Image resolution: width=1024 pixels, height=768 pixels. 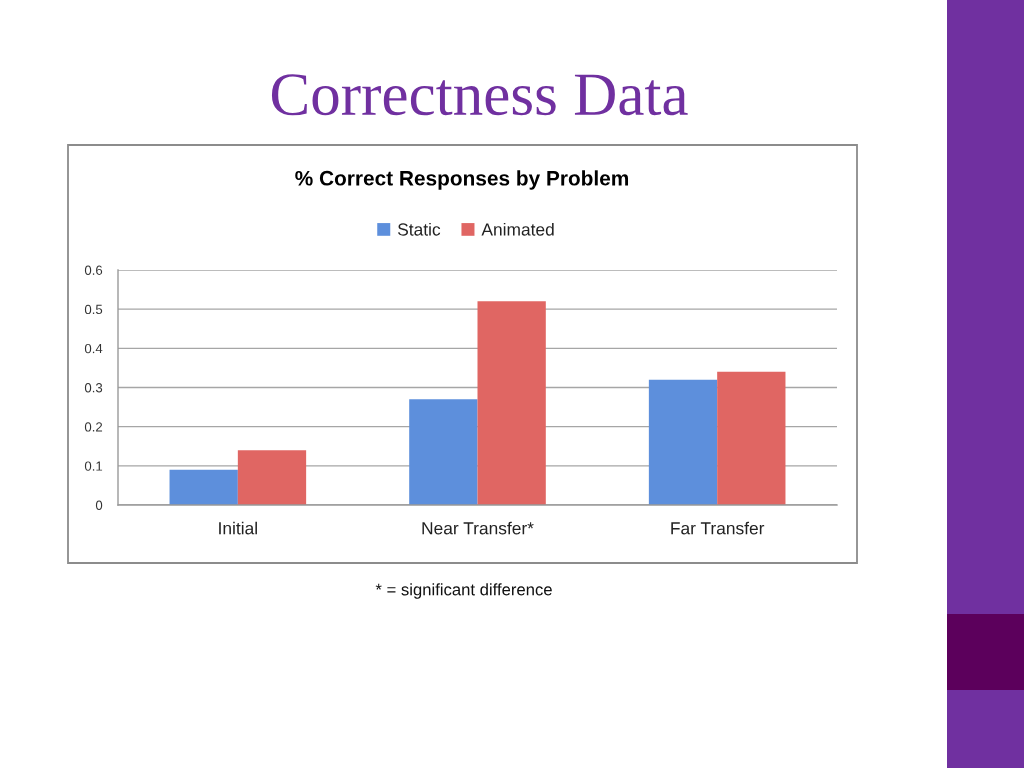 What do you see at coordinates (462, 180) in the screenshot?
I see `chart-subtitle: % Correct Responses by Problem` at bounding box center [462, 180].